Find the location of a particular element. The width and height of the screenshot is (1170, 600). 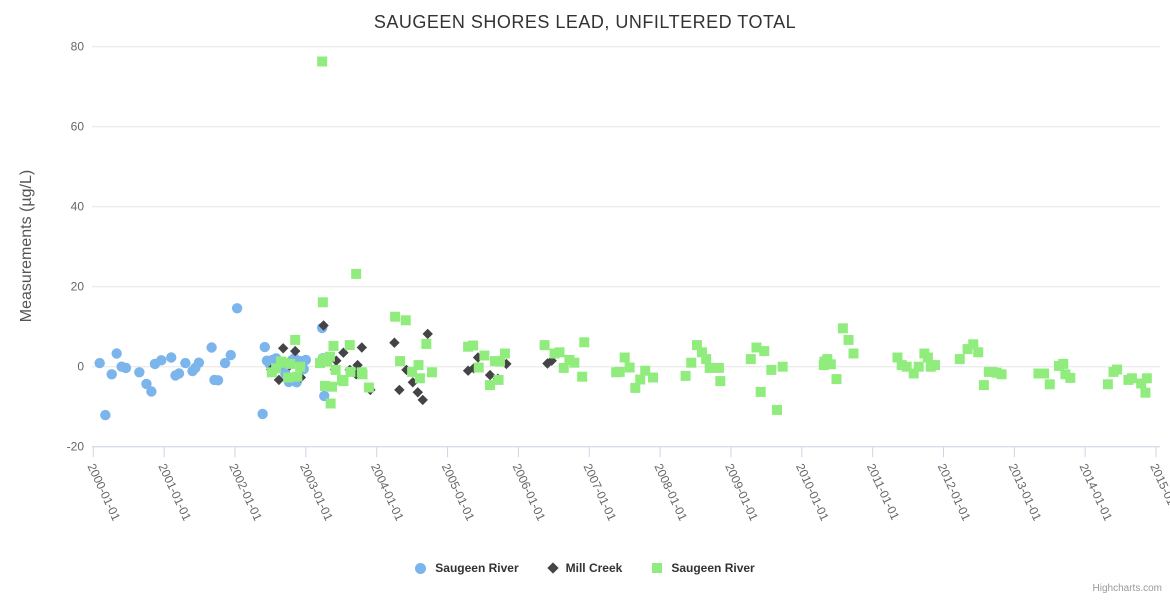

legend-item-saugeen-river-blue: Saugeen River is located at coordinates (467, 568).